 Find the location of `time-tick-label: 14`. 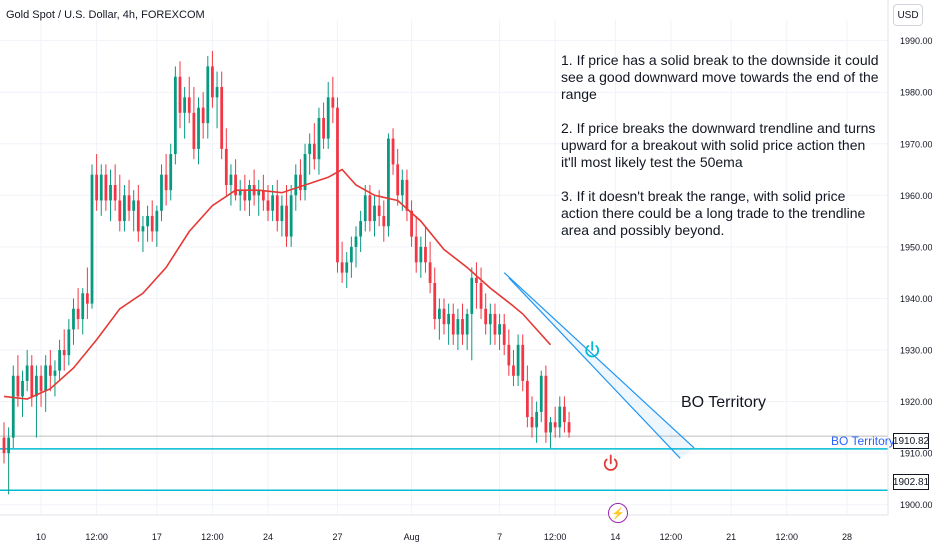

time-tick-label: 14 is located at coordinates (615, 537).